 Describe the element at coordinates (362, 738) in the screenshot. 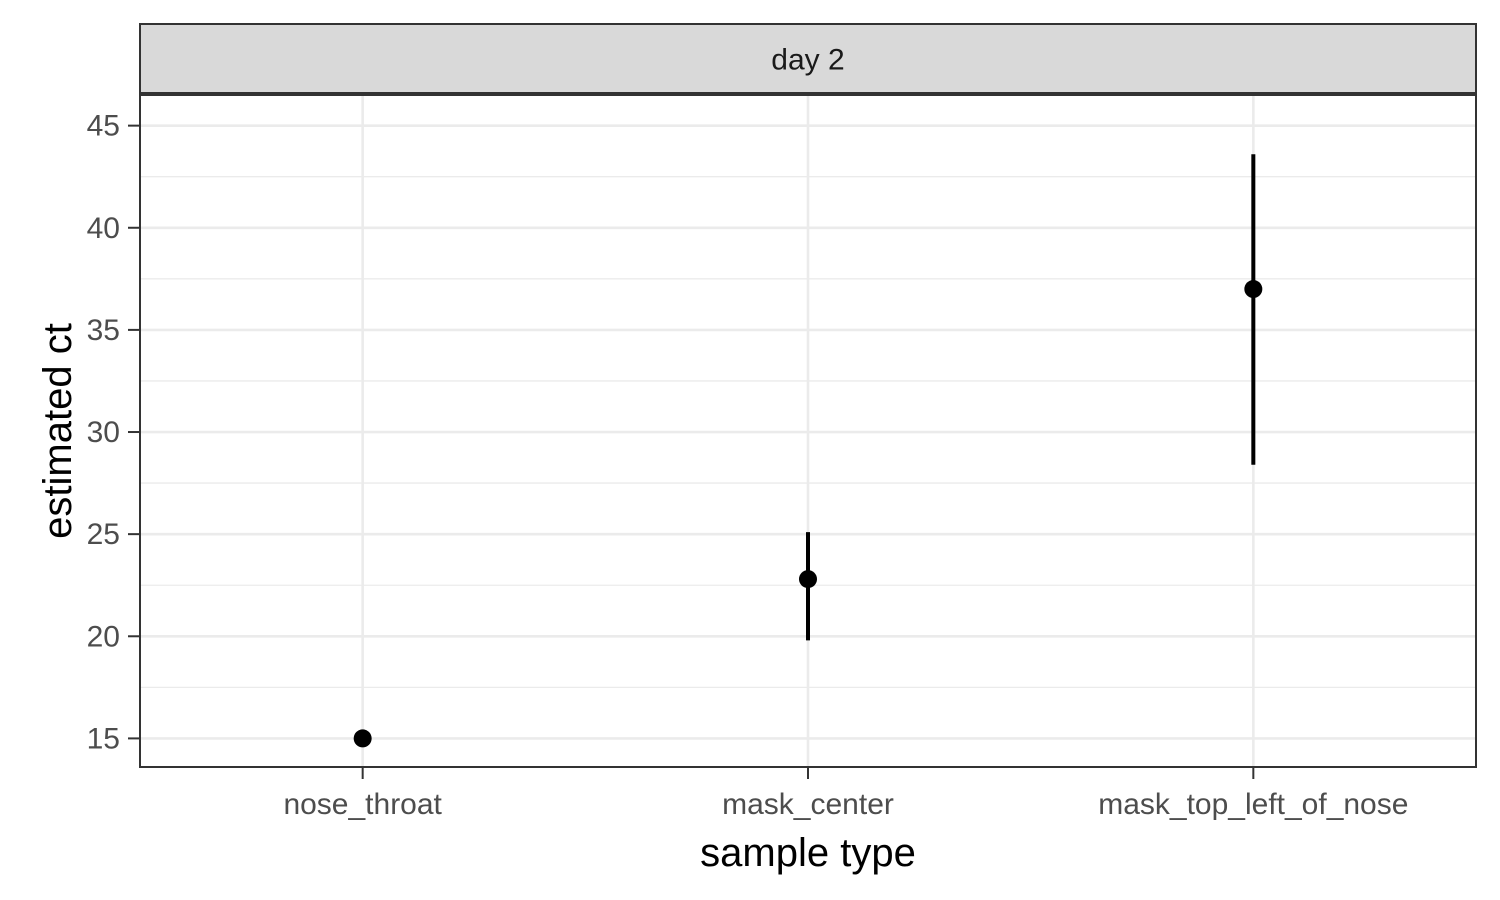

I see `data-point-nose_throat` at that location.